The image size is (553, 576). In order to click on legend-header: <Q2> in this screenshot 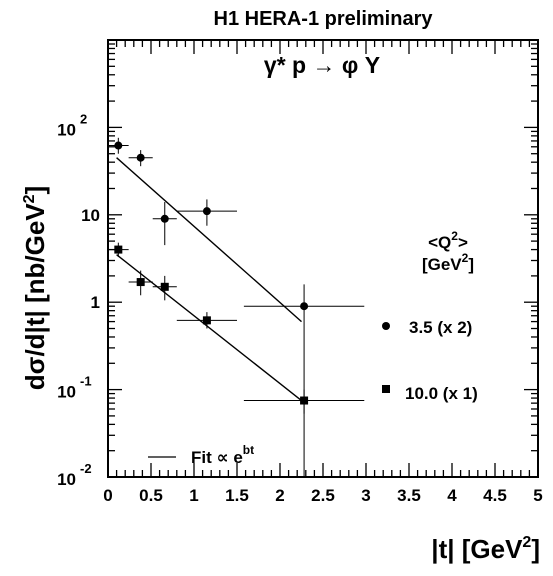, I will do `click(448, 240)`.